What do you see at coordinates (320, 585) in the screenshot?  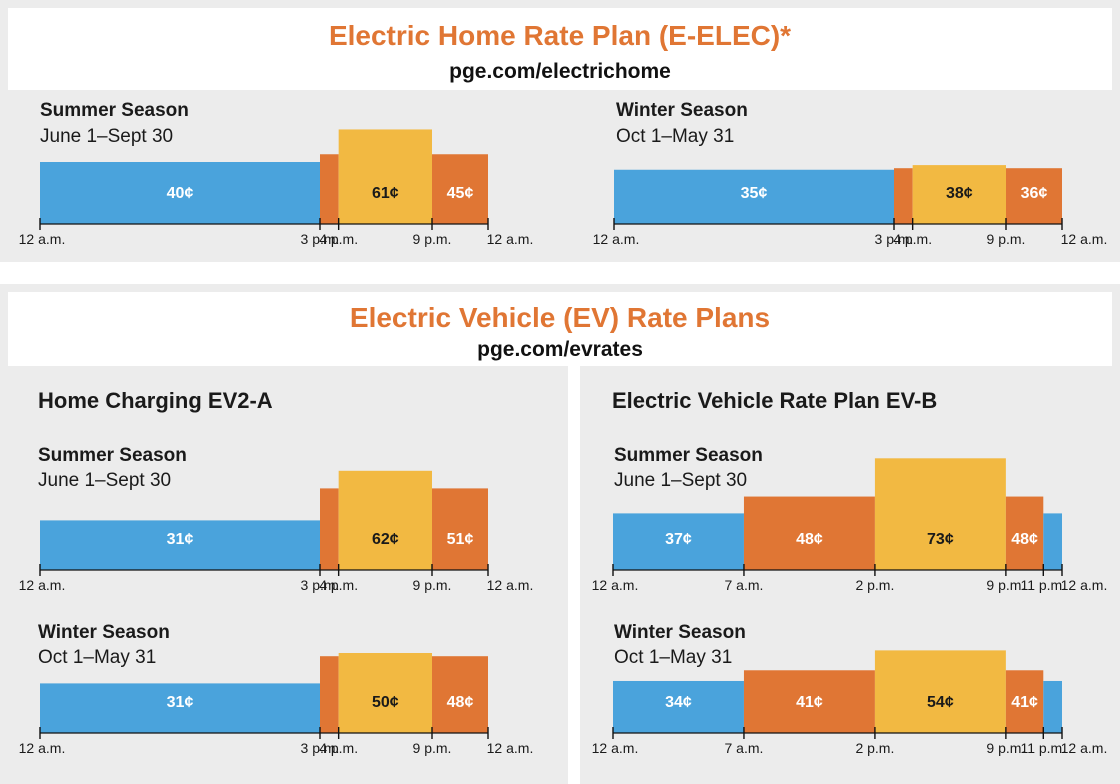 I see `ev2a-summer-tick-label-1: 3 p.m.` at bounding box center [320, 585].